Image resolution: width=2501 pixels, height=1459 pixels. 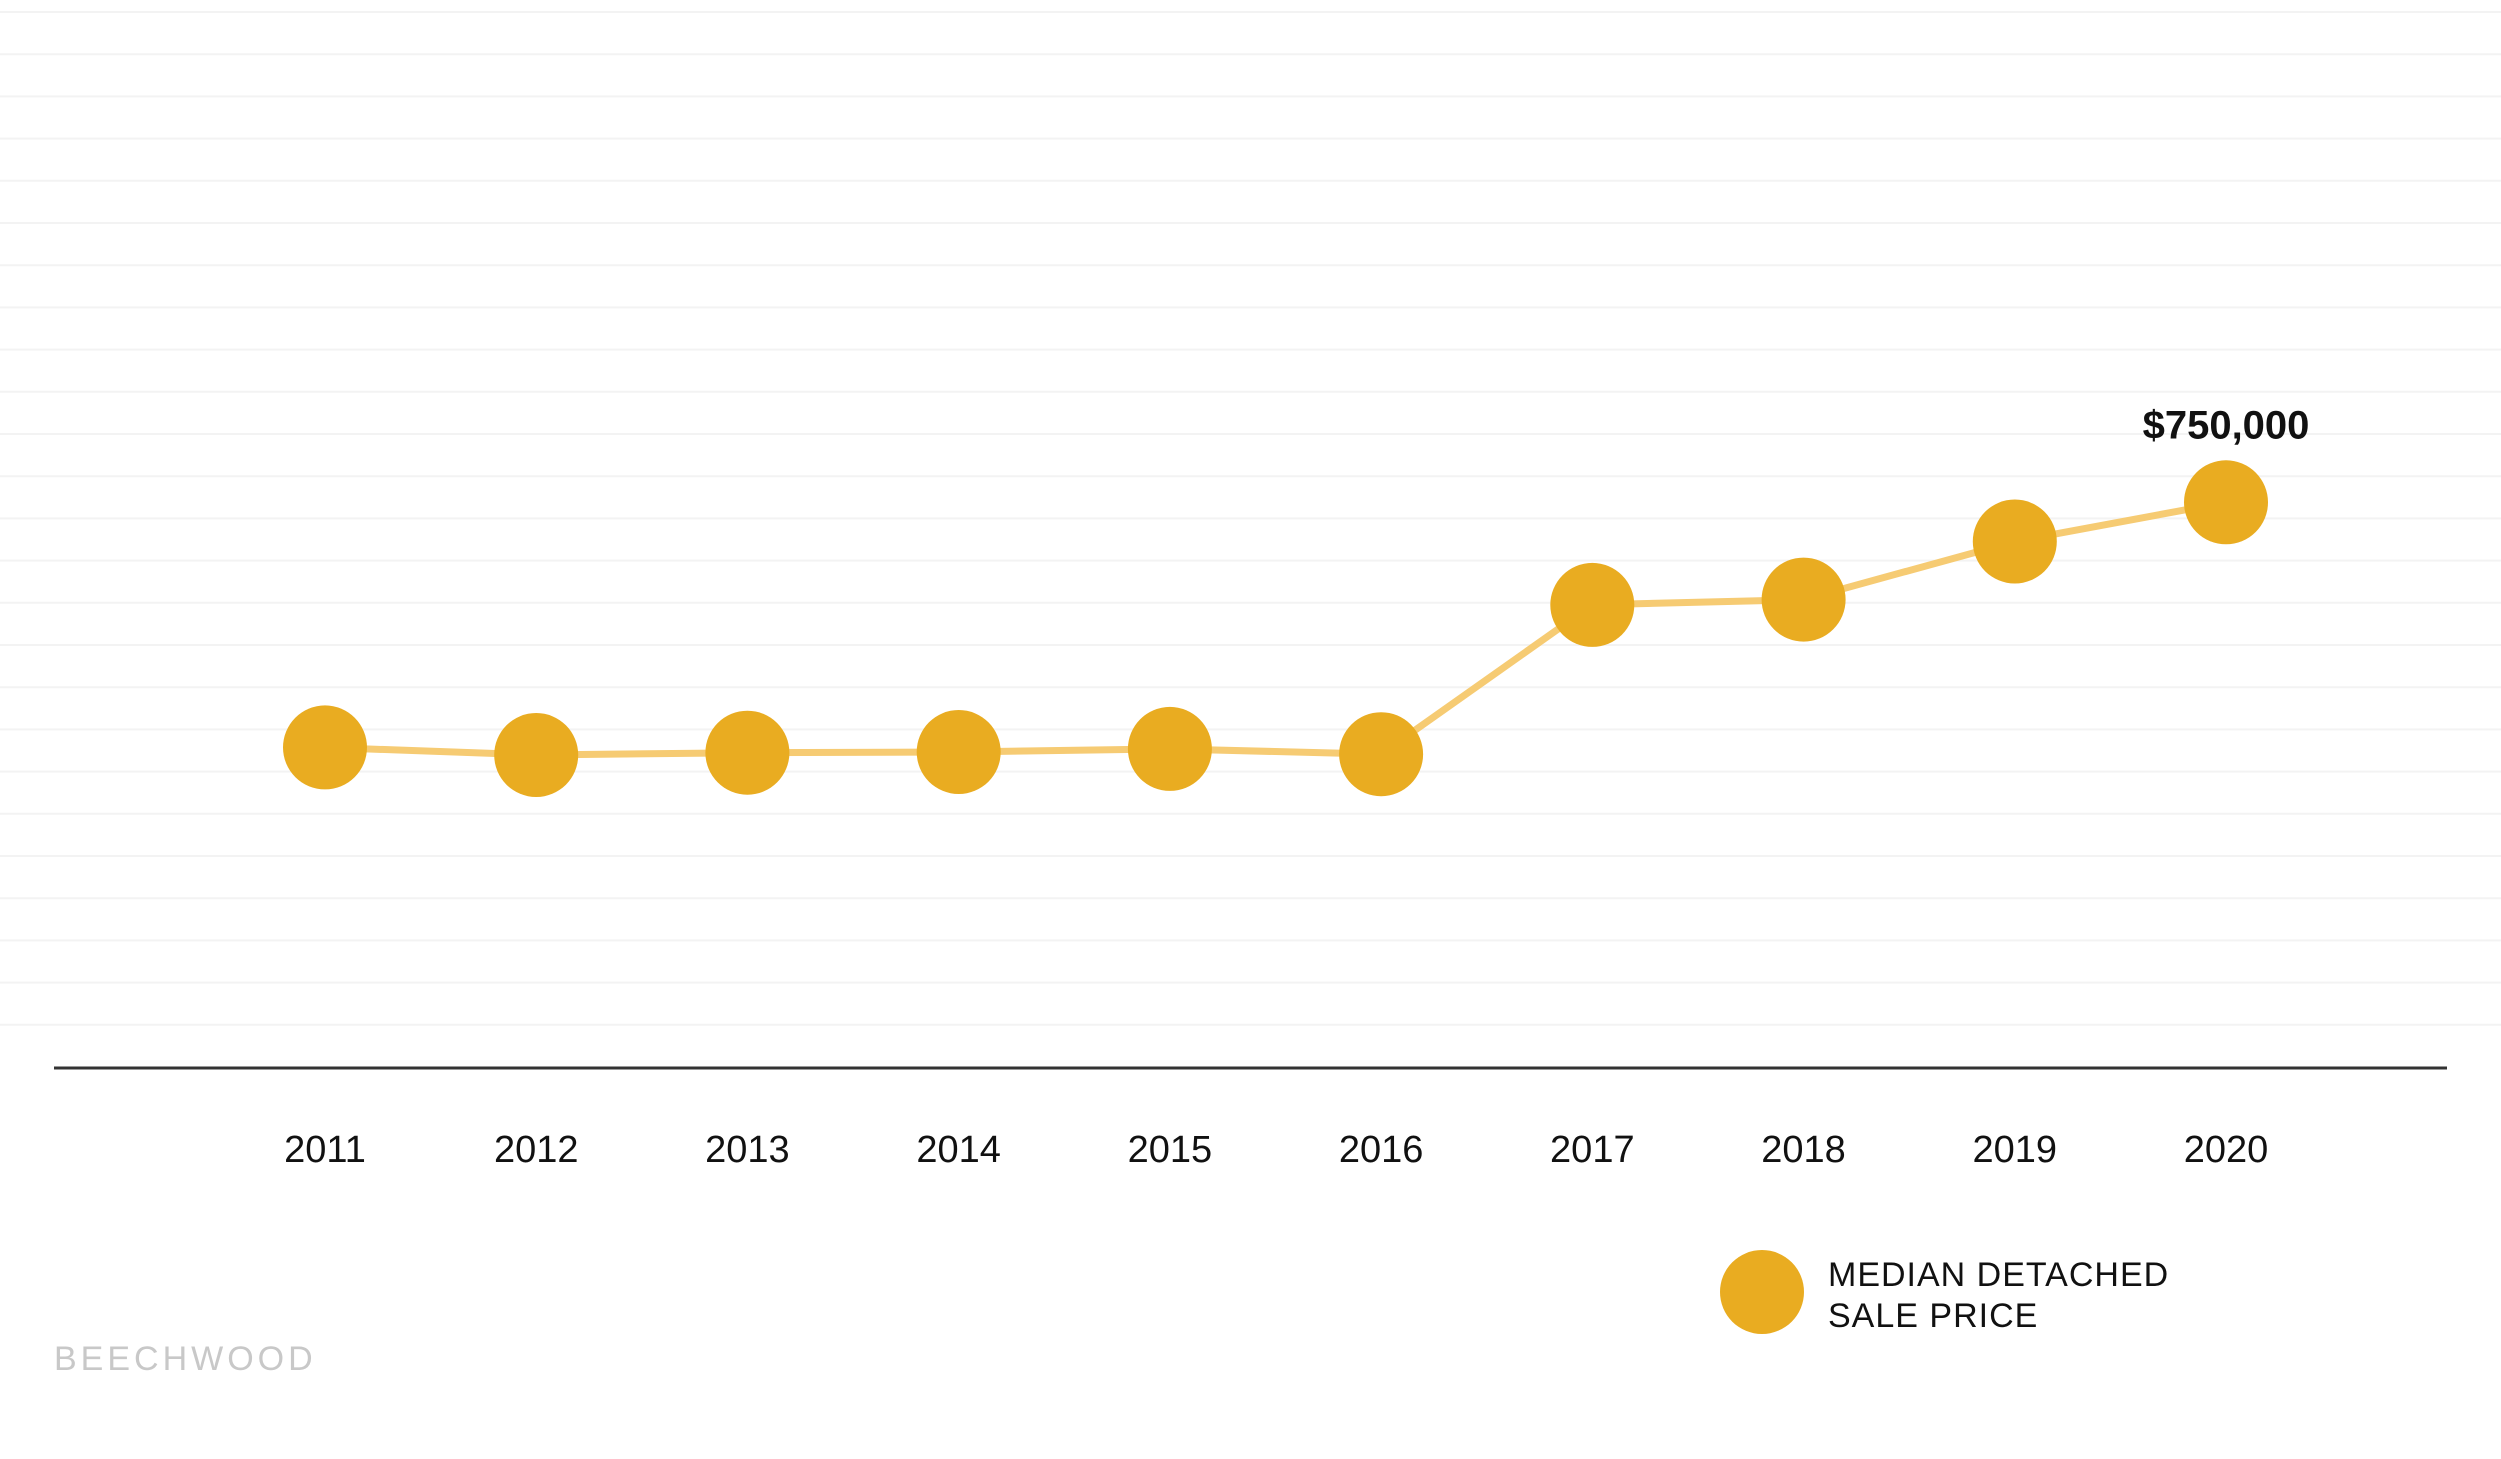 I want to click on series-line, so click(x=1275, y=628).